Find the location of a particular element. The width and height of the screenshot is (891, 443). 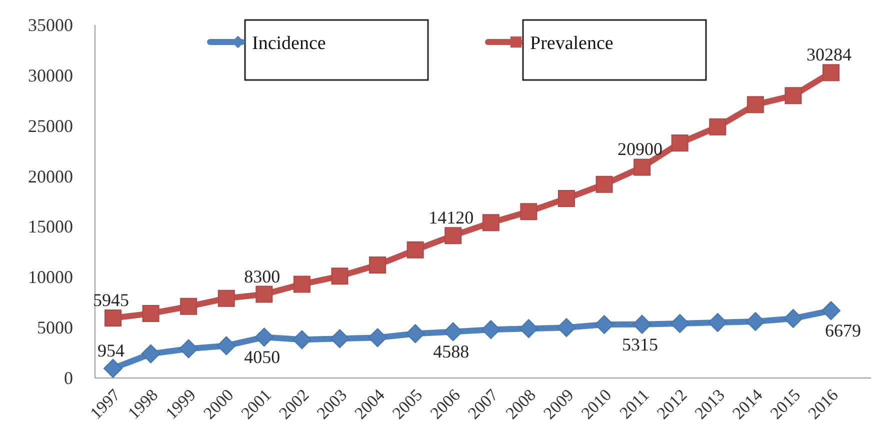

y-tick-label: 35000 is located at coordinates (50, 25).